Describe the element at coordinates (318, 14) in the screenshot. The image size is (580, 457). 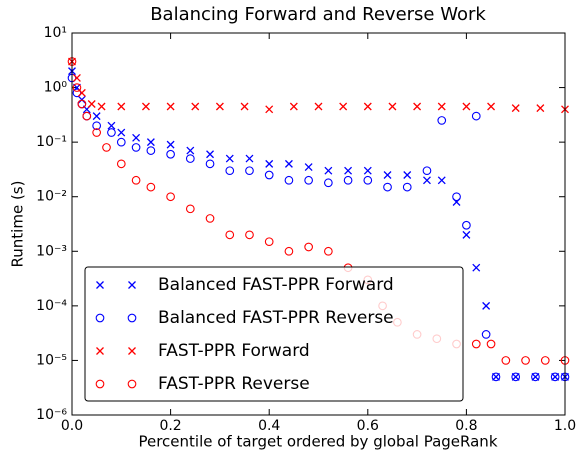
I see `chart-title: Balancing Forward and Reverse Work` at that location.